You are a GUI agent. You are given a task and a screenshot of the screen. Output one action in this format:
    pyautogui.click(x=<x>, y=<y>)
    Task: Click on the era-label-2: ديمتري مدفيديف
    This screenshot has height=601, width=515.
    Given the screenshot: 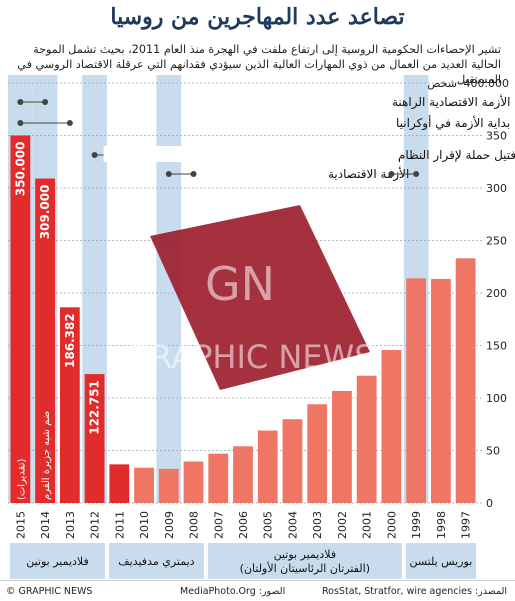 What is the action you would take?
    pyautogui.click(x=156, y=561)
    